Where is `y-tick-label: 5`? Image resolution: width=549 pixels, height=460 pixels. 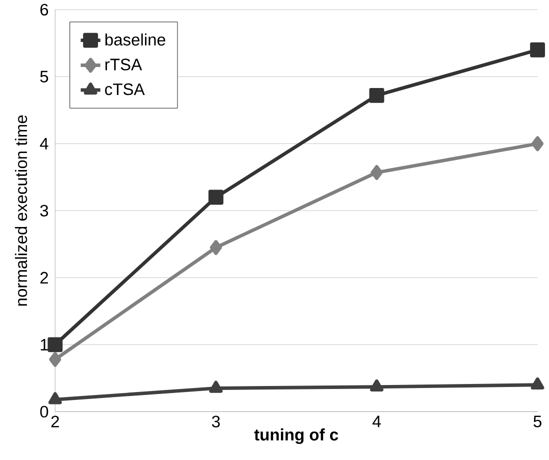 y-tick-label: 5 is located at coordinates (44, 76).